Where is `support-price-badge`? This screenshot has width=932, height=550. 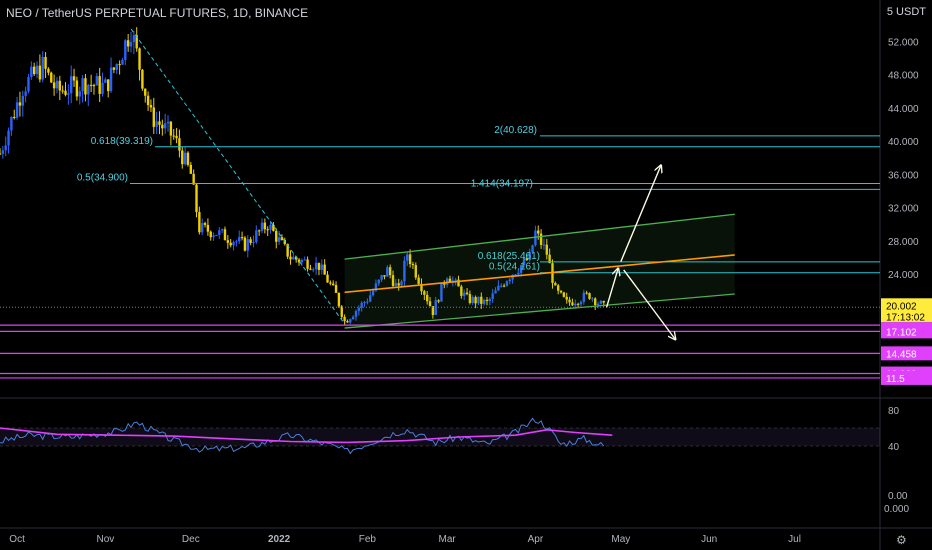
support-price-badge is located at coordinates (906, 377).